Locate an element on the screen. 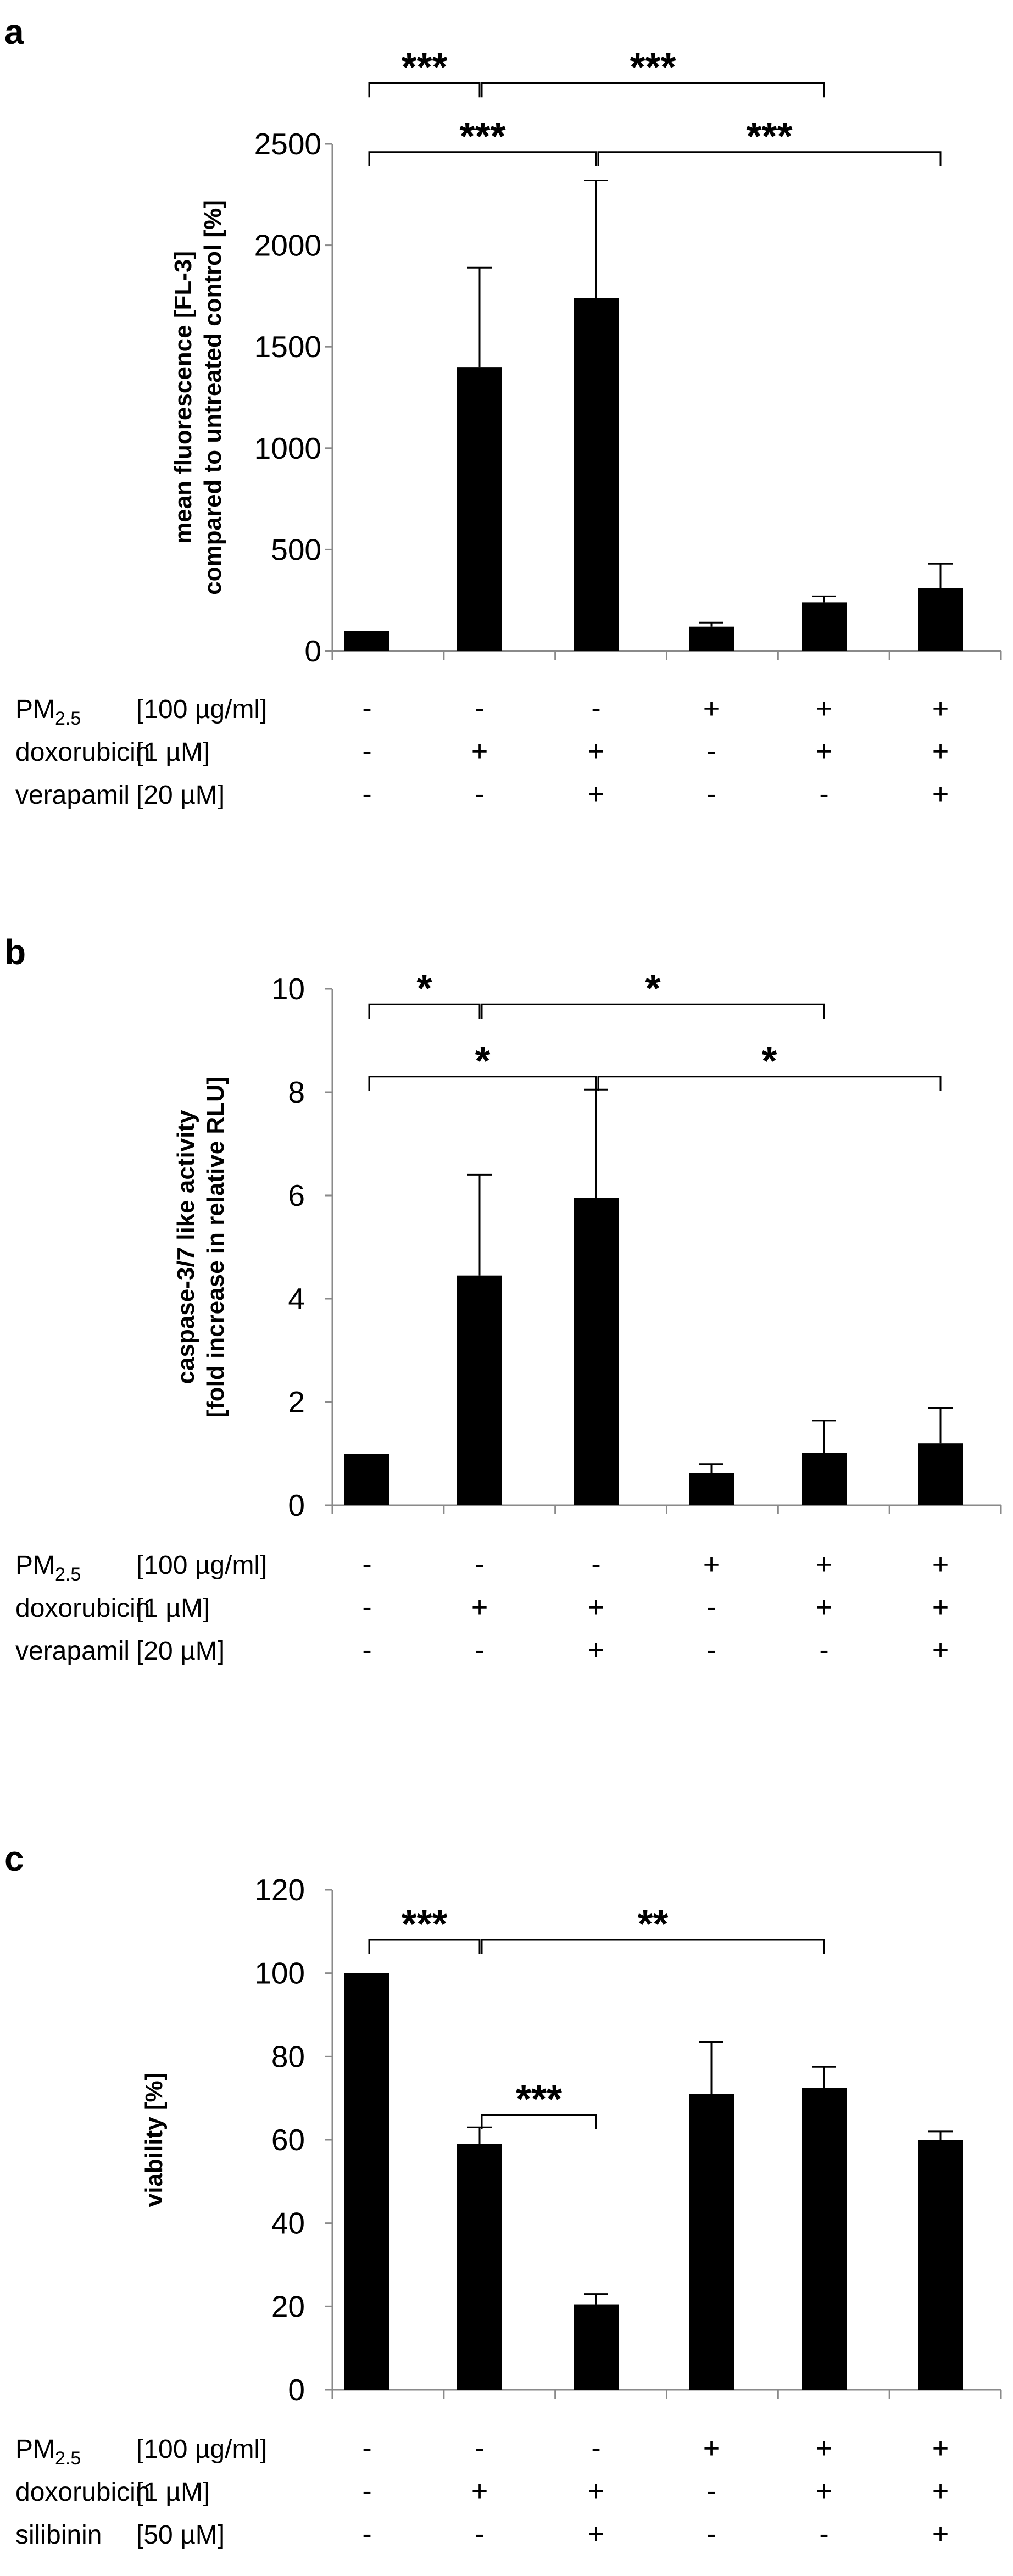 The image size is (1013, 2576). y-tick-label: 20 is located at coordinates (288, 2306).